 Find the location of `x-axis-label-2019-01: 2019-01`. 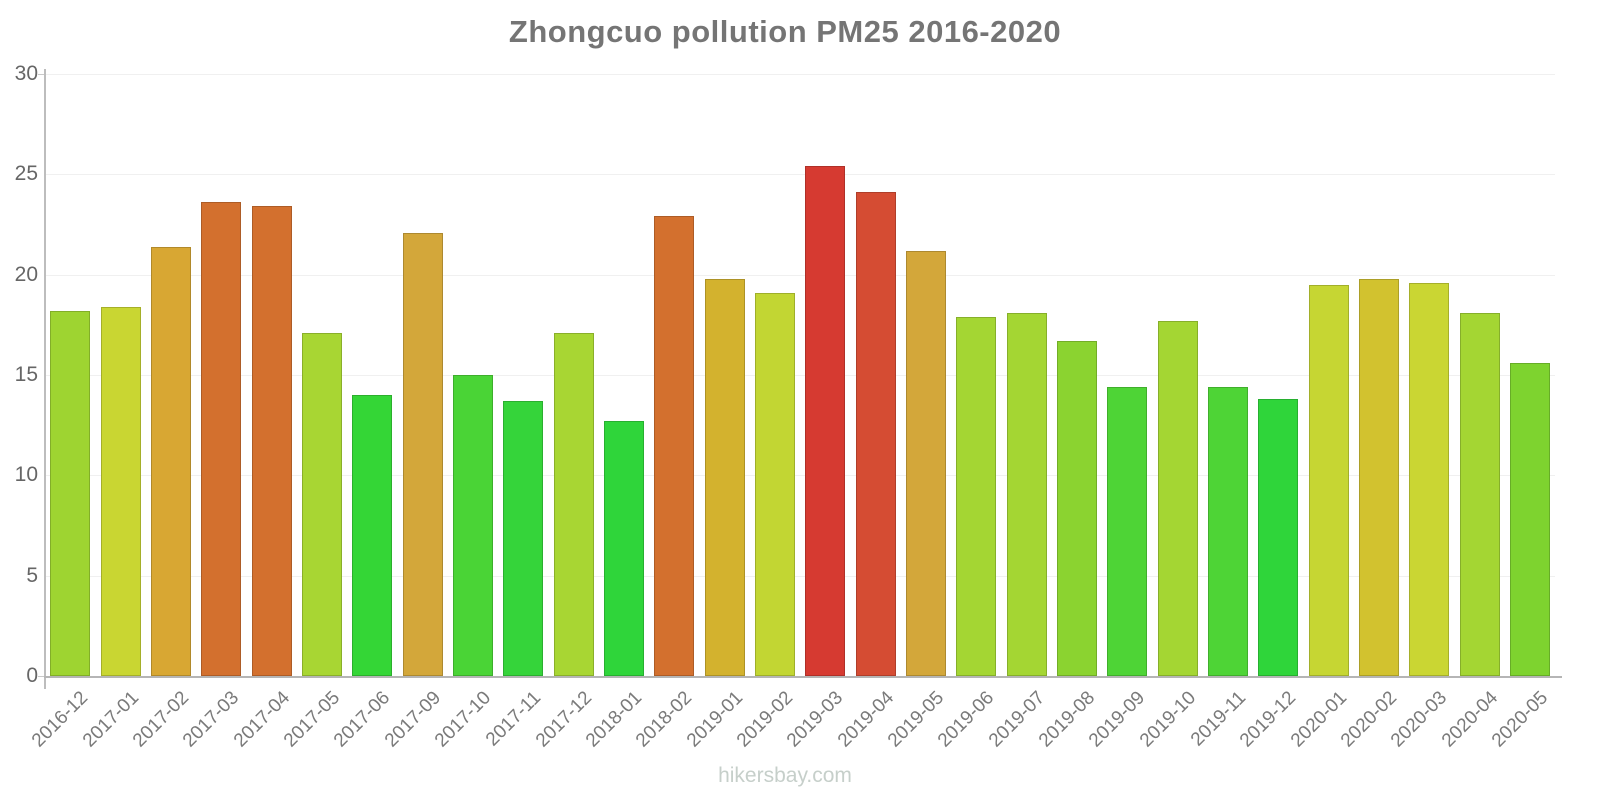

x-axis-label-2019-01: 2019-01 is located at coordinates (714, 719).